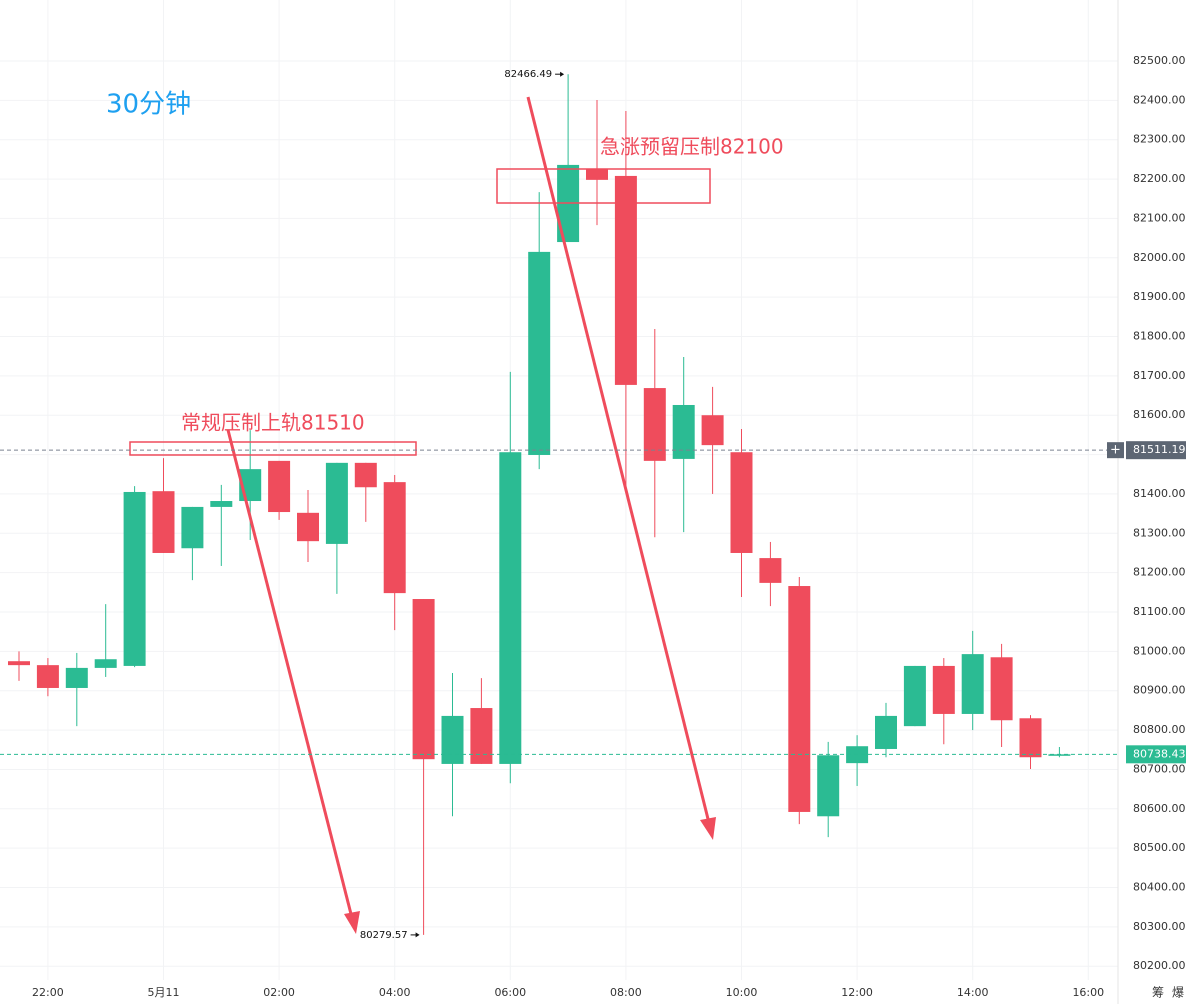  What do you see at coordinates (1159, 572) in the screenshot?
I see `y-tick-label: 81200.00` at bounding box center [1159, 572].